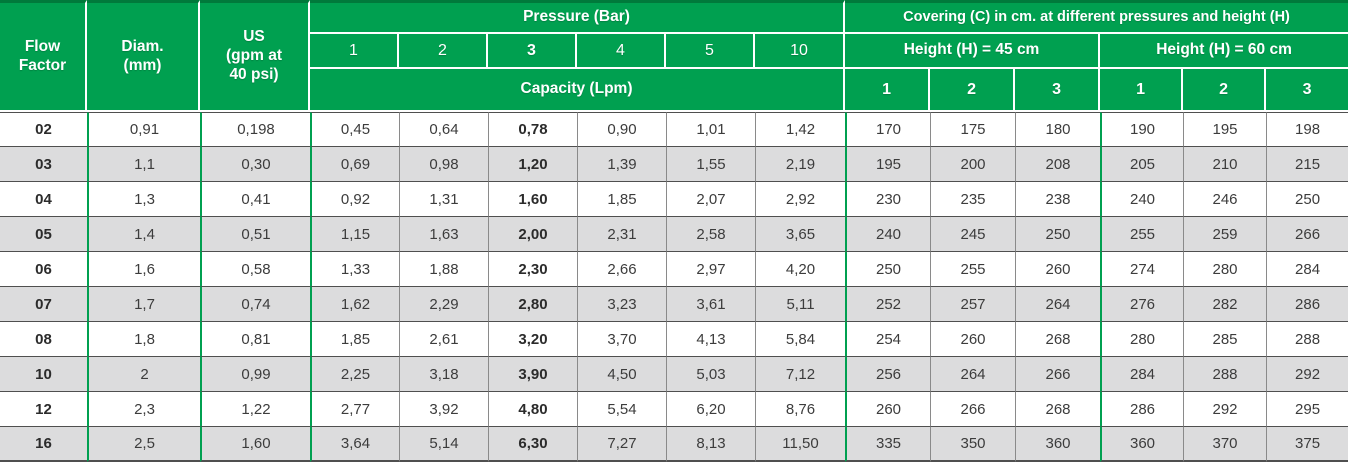 Image resolution: width=1348 pixels, height=464 pixels. Describe the element at coordinates (1142, 199) in the screenshot. I see `cell-h60-1bar: 240` at that location.